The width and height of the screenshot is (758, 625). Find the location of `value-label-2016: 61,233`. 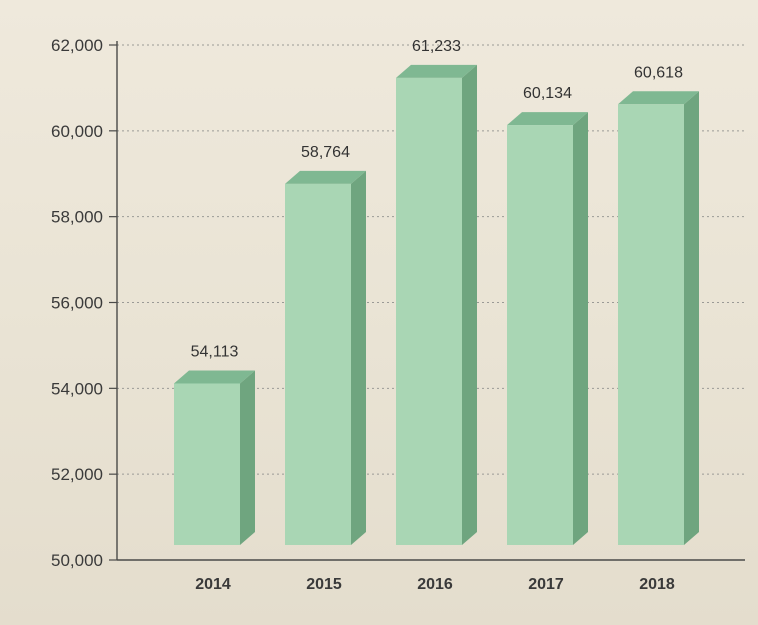

value-label-2016: 61,233 is located at coordinates (436, 46).